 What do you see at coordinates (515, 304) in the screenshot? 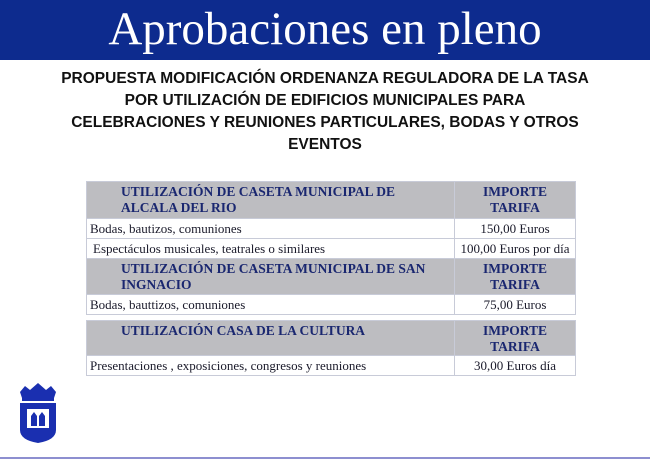
I see `price-cell: 75,00 Euros` at bounding box center [515, 304].